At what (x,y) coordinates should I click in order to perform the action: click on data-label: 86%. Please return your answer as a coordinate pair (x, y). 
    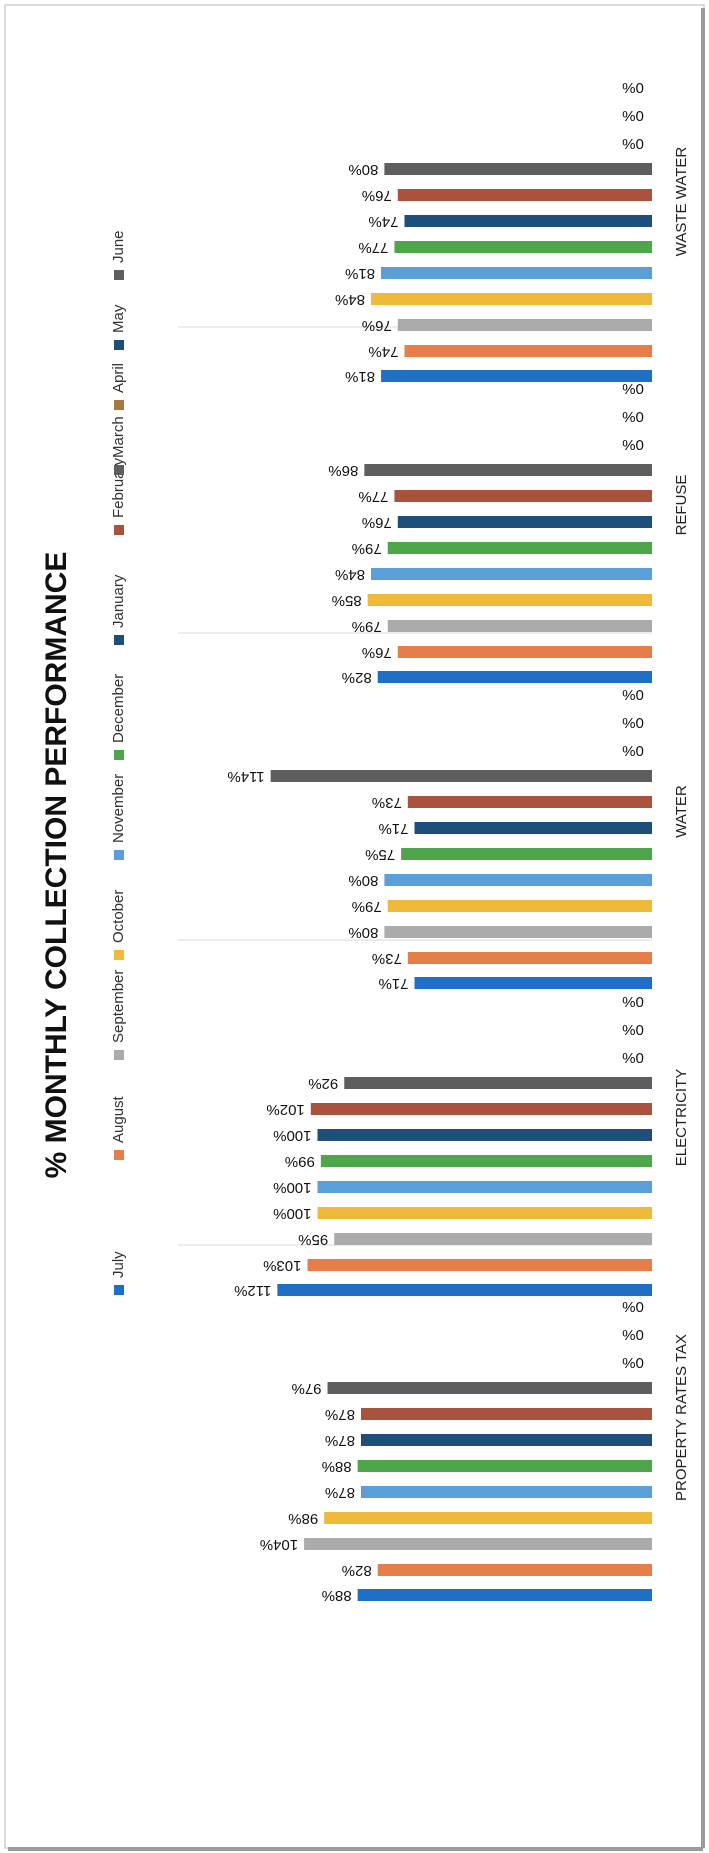
    Looking at the image, I should click on (343, 470).